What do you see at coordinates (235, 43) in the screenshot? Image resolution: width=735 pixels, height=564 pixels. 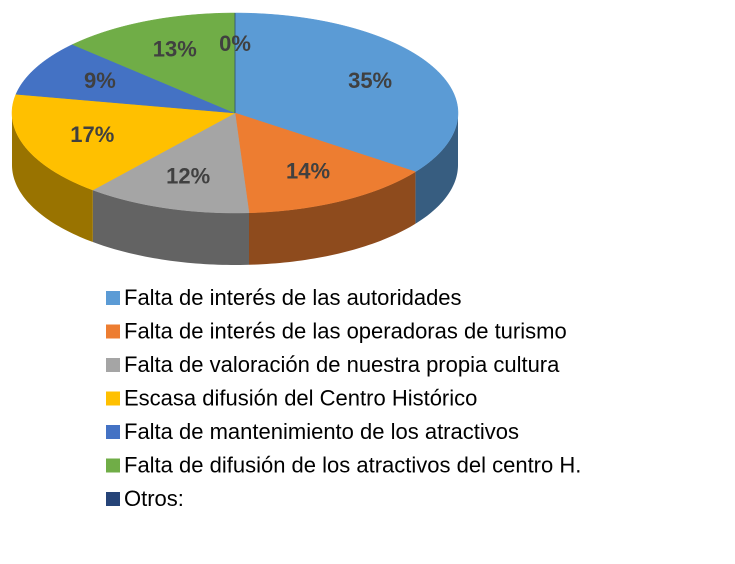 I see `data-label: 0%` at bounding box center [235, 43].